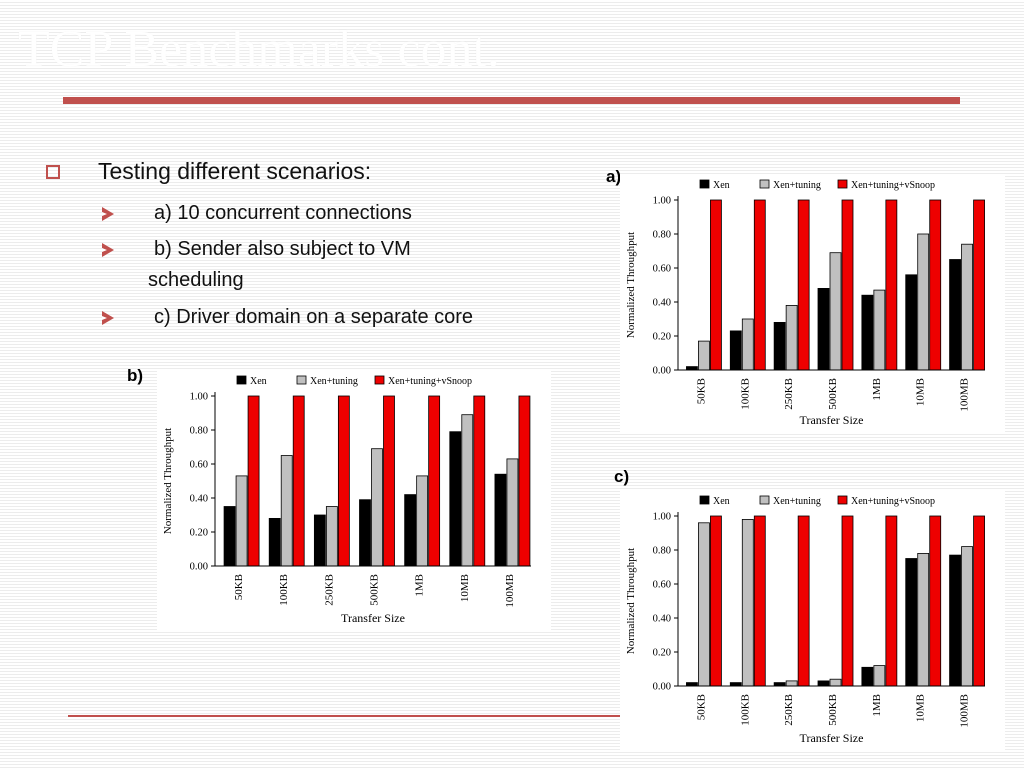  I want to click on x-tick-label: 1MB, so click(420, 585).